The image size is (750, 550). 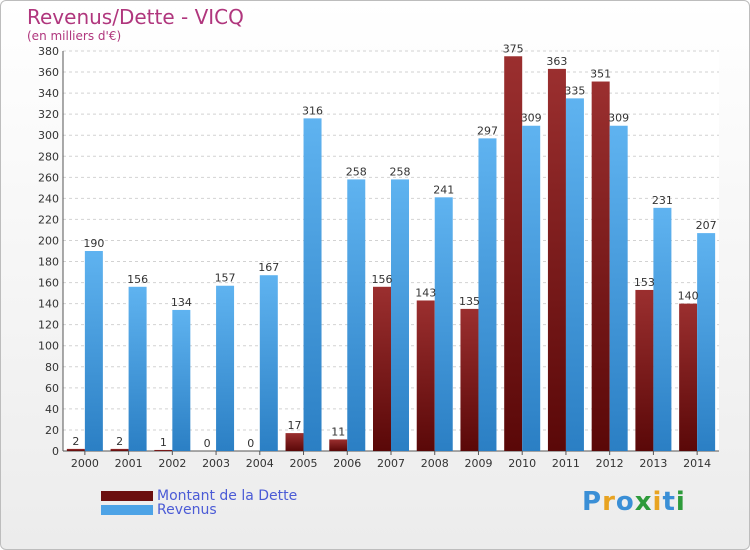 What do you see at coordinates (48, 325) in the screenshot?
I see `y-tick-label: 120` at bounding box center [48, 325].